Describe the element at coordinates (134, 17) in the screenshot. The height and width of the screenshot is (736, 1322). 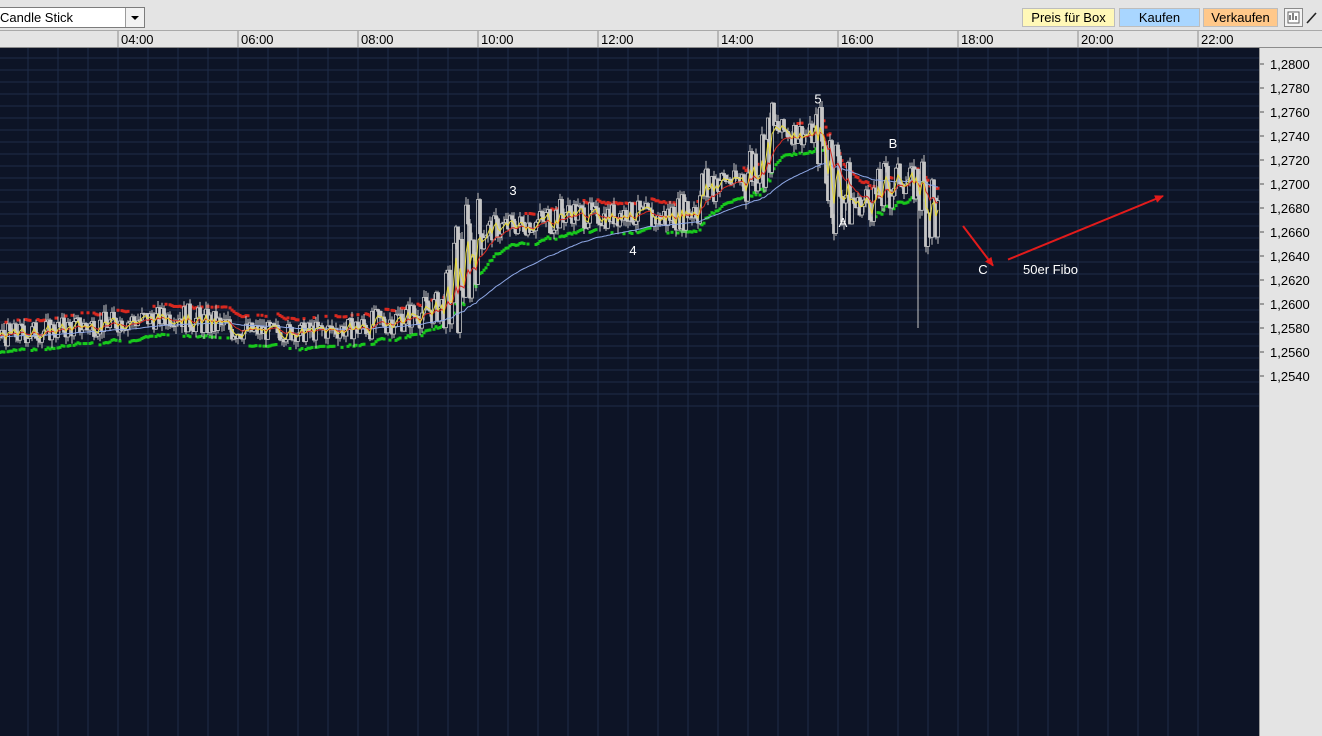
I see `chart-type-dropdown-button` at that location.